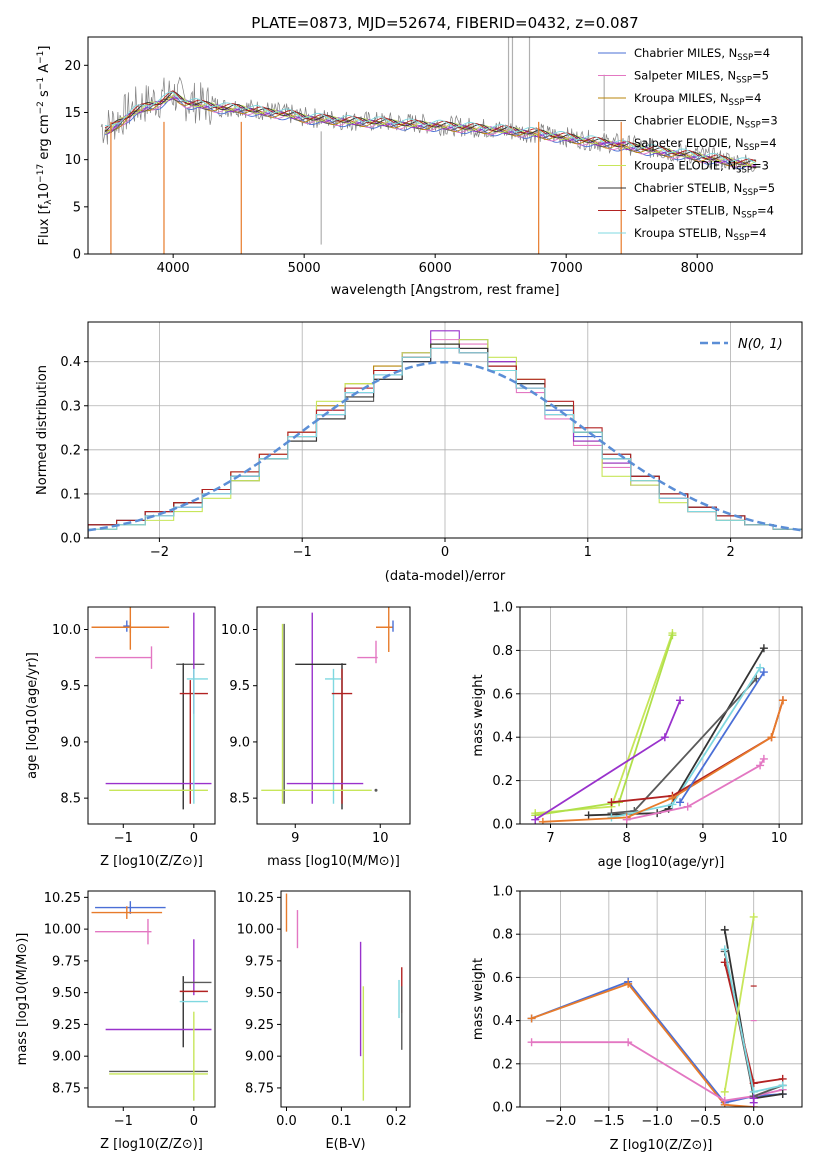 The height and width of the screenshot is (1170, 819). Describe the element at coordinates (687, 211) in the screenshot. I see `legend-label-base: Salpeter STELIB, N` at that location.